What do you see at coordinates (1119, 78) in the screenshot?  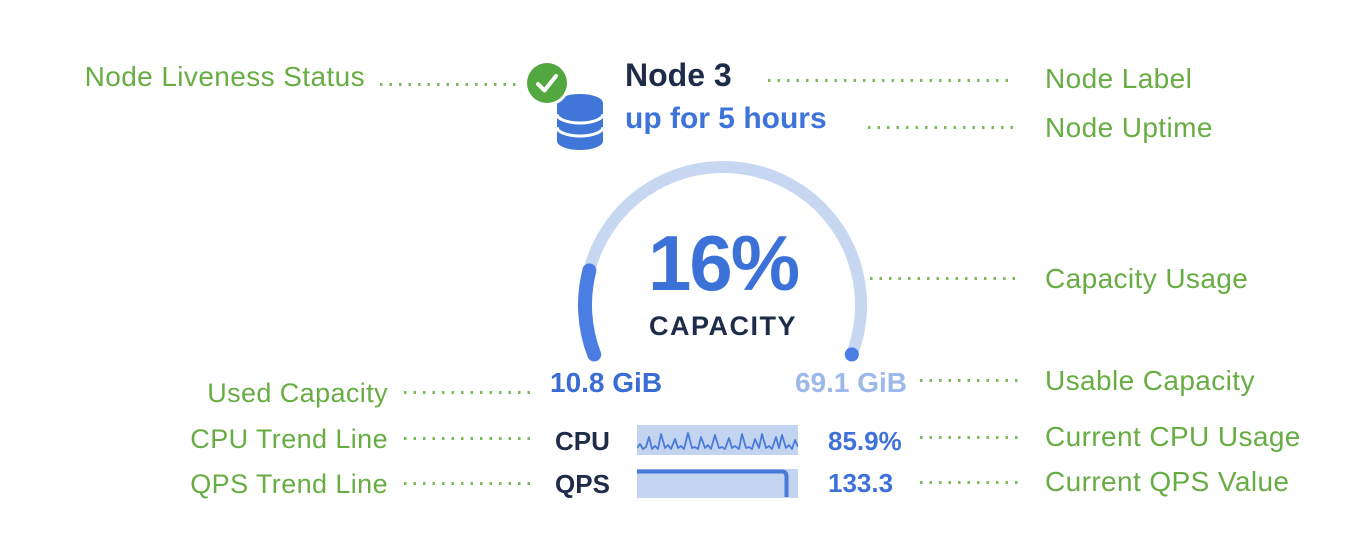 I see `annotation-node-label: Node Label` at bounding box center [1119, 78].